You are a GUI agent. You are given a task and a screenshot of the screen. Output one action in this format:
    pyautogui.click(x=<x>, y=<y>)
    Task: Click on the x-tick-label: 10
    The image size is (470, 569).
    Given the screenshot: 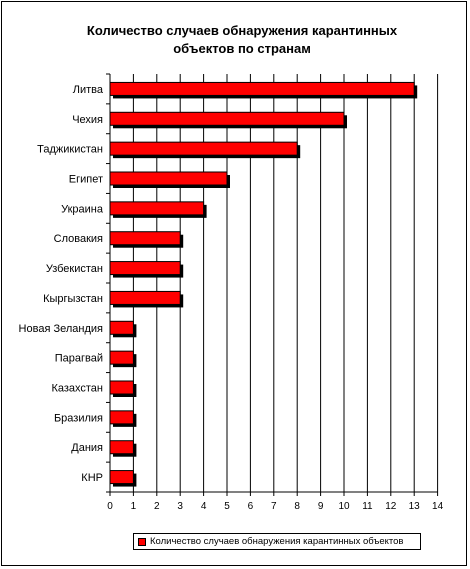 What is the action you would take?
    pyautogui.click(x=344, y=506)
    